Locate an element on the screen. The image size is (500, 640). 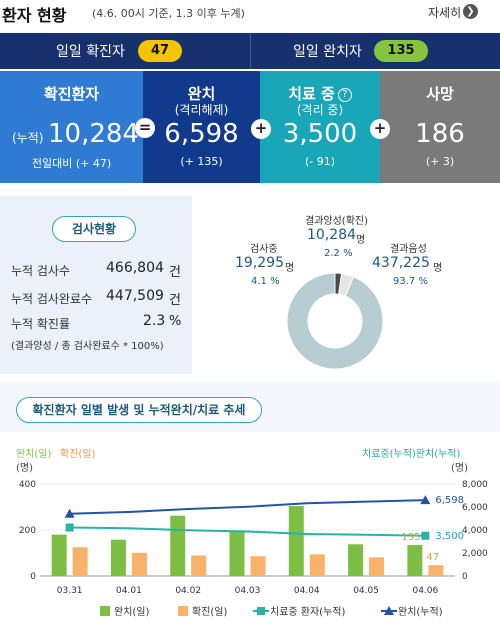
card-deaths: 사망 186 (+ 3) is located at coordinates (440, 127).